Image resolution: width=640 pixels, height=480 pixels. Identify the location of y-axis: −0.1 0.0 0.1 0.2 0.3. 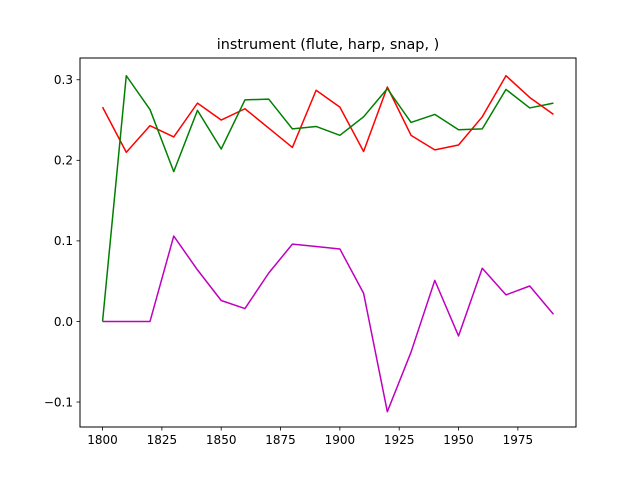
(62, 241).